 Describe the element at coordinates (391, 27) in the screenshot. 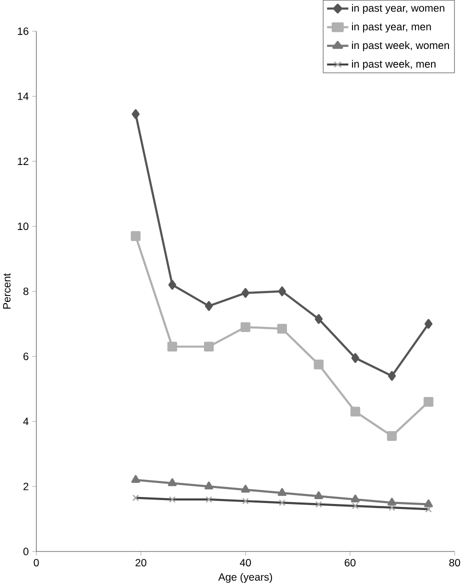

I see `legend-label: in past year, men` at that location.